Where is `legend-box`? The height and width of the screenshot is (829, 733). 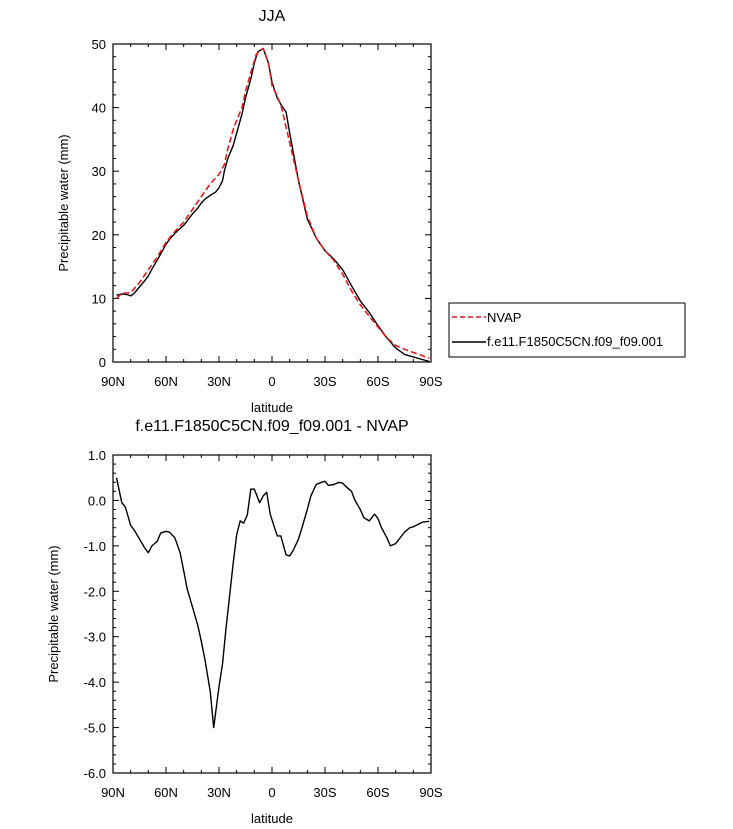
legend-box is located at coordinates (567, 330).